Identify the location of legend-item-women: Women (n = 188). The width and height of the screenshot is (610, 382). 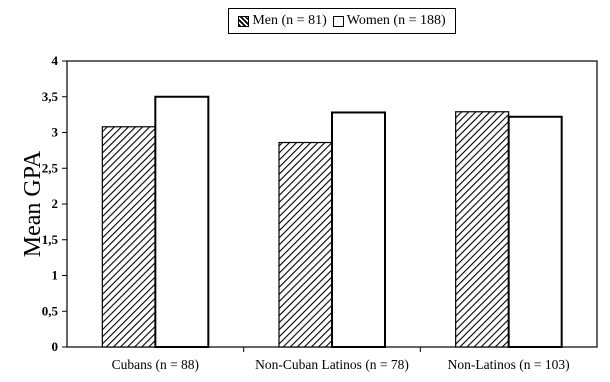
(389, 21).